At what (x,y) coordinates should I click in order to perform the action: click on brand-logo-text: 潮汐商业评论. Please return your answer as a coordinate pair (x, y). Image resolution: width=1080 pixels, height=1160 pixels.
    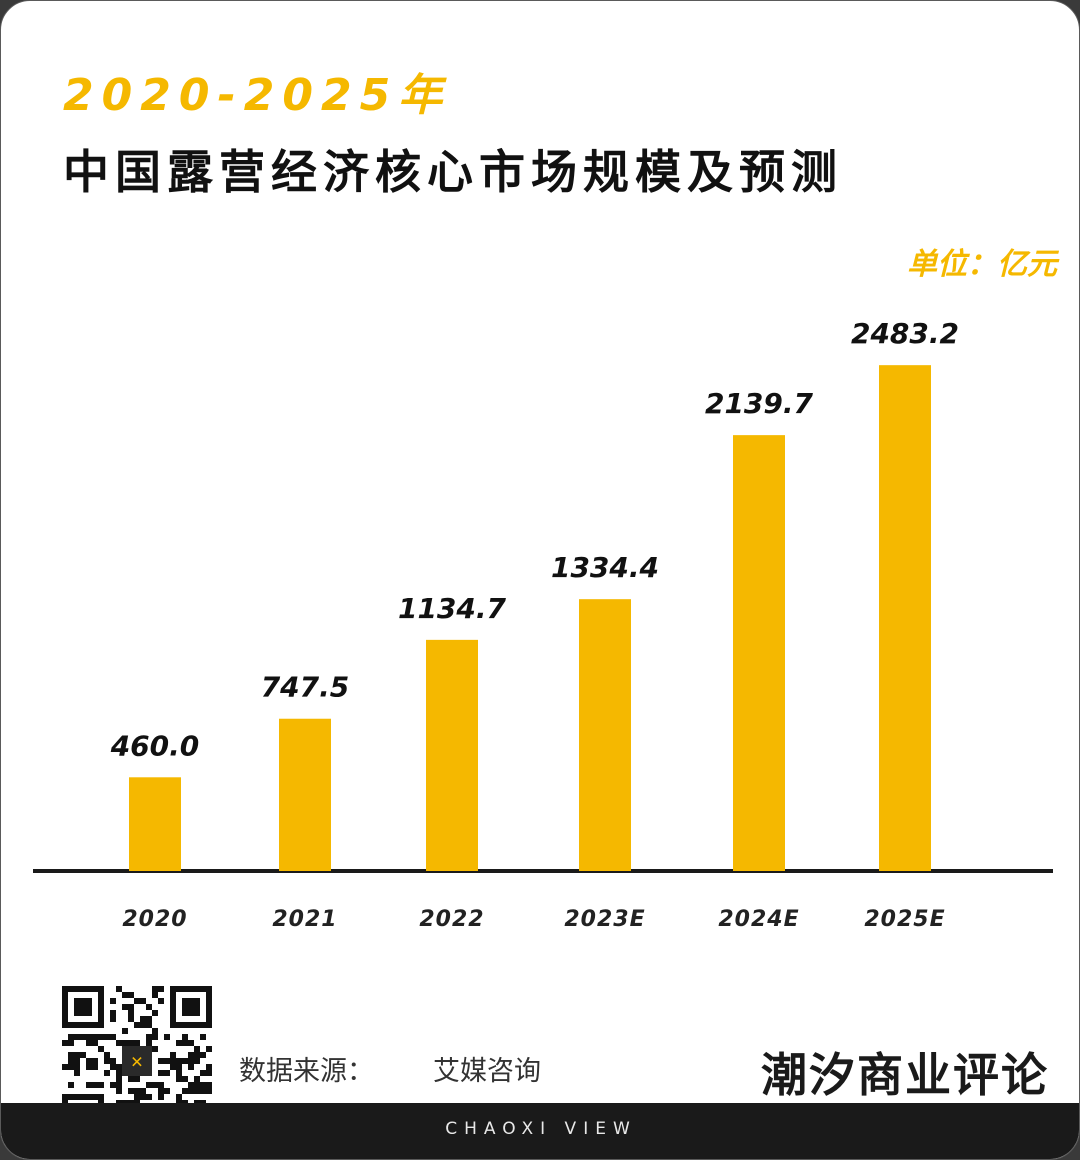
    Looking at the image, I should click on (905, 1075).